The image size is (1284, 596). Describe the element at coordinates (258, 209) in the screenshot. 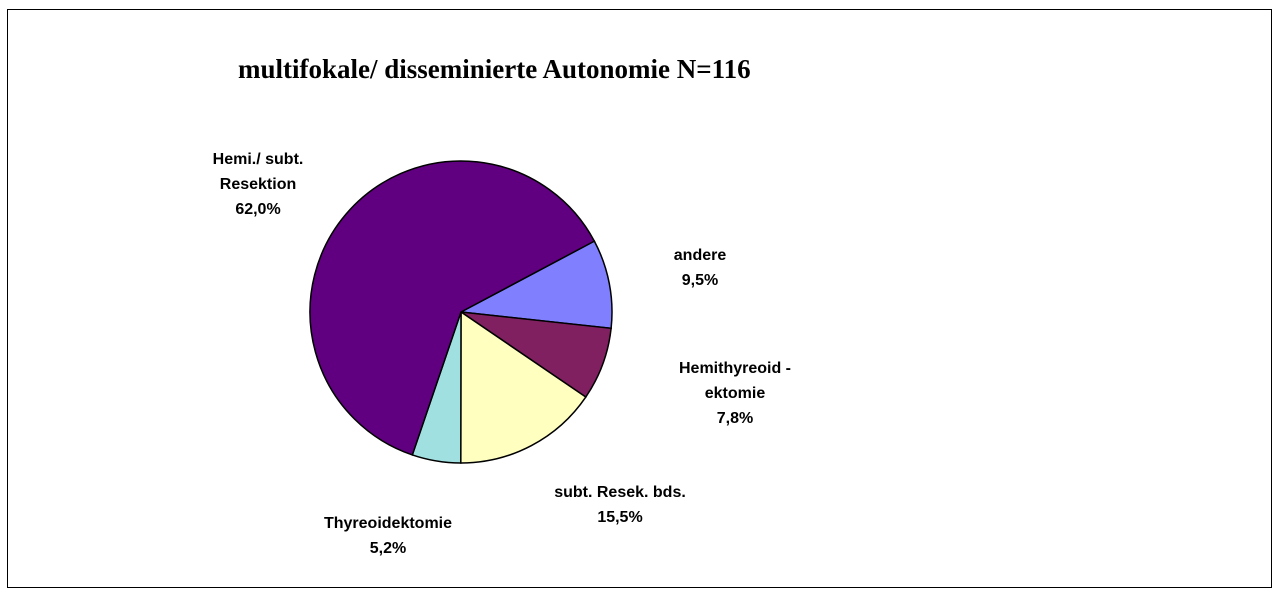

I see `slice-label-value: 62,0%` at that location.